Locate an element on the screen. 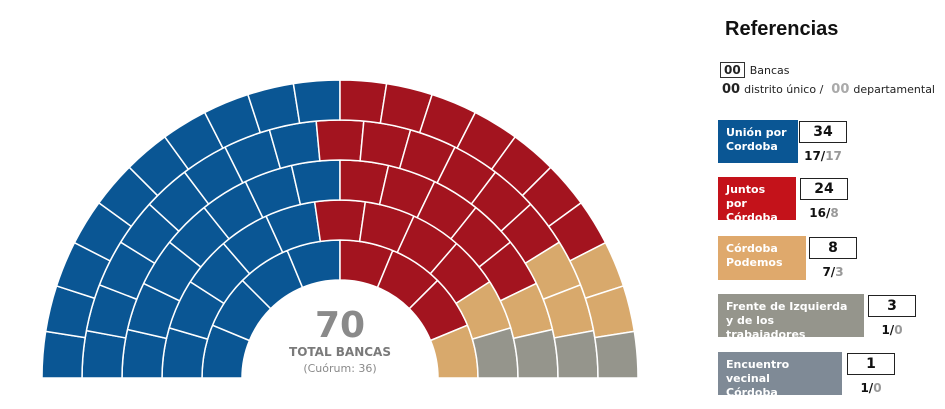 The width and height of the screenshot is (945, 409). legend-item-juntos-por-cordoba: Juntos por Córdoba is located at coordinates (757, 200).